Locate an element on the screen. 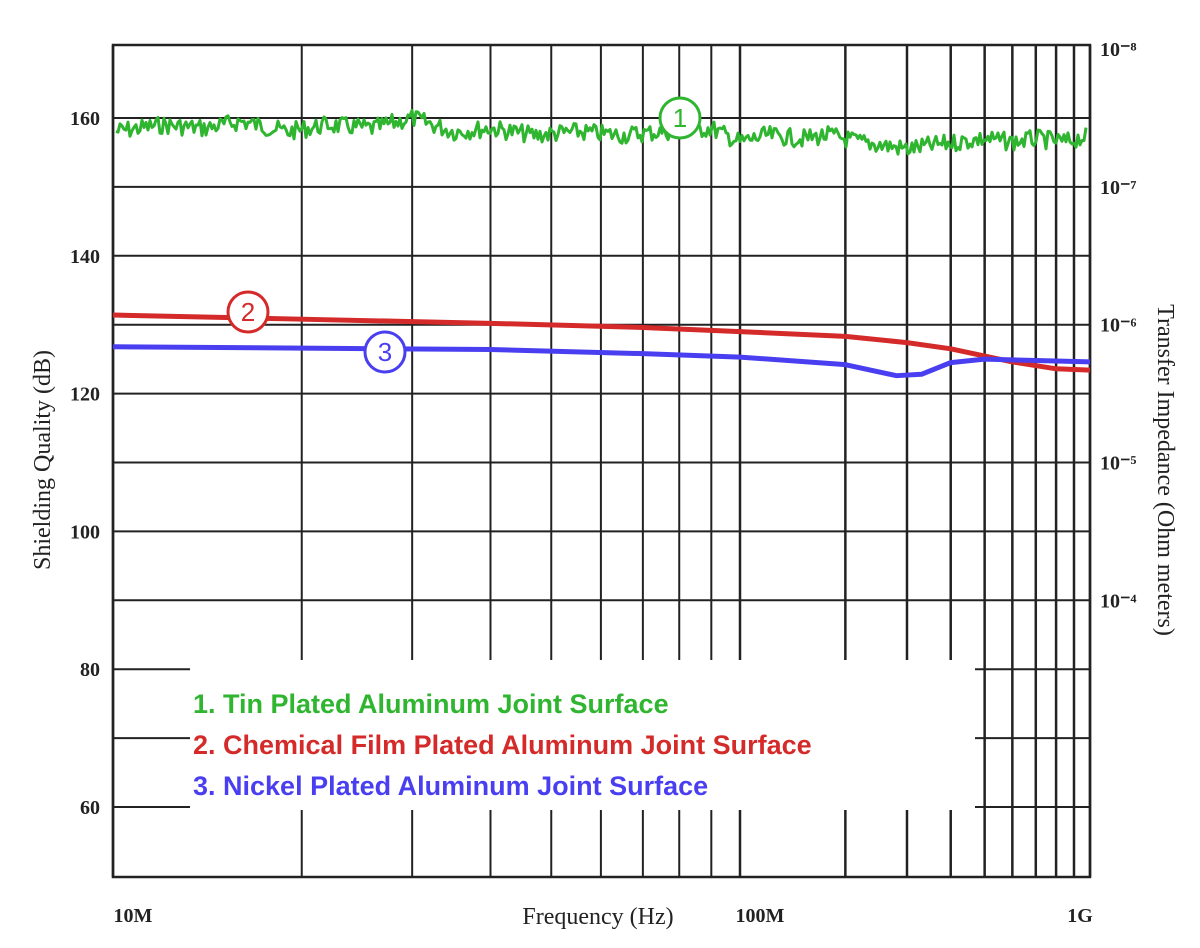  x-tick-label: 1G is located at coordinates (1080, 916).